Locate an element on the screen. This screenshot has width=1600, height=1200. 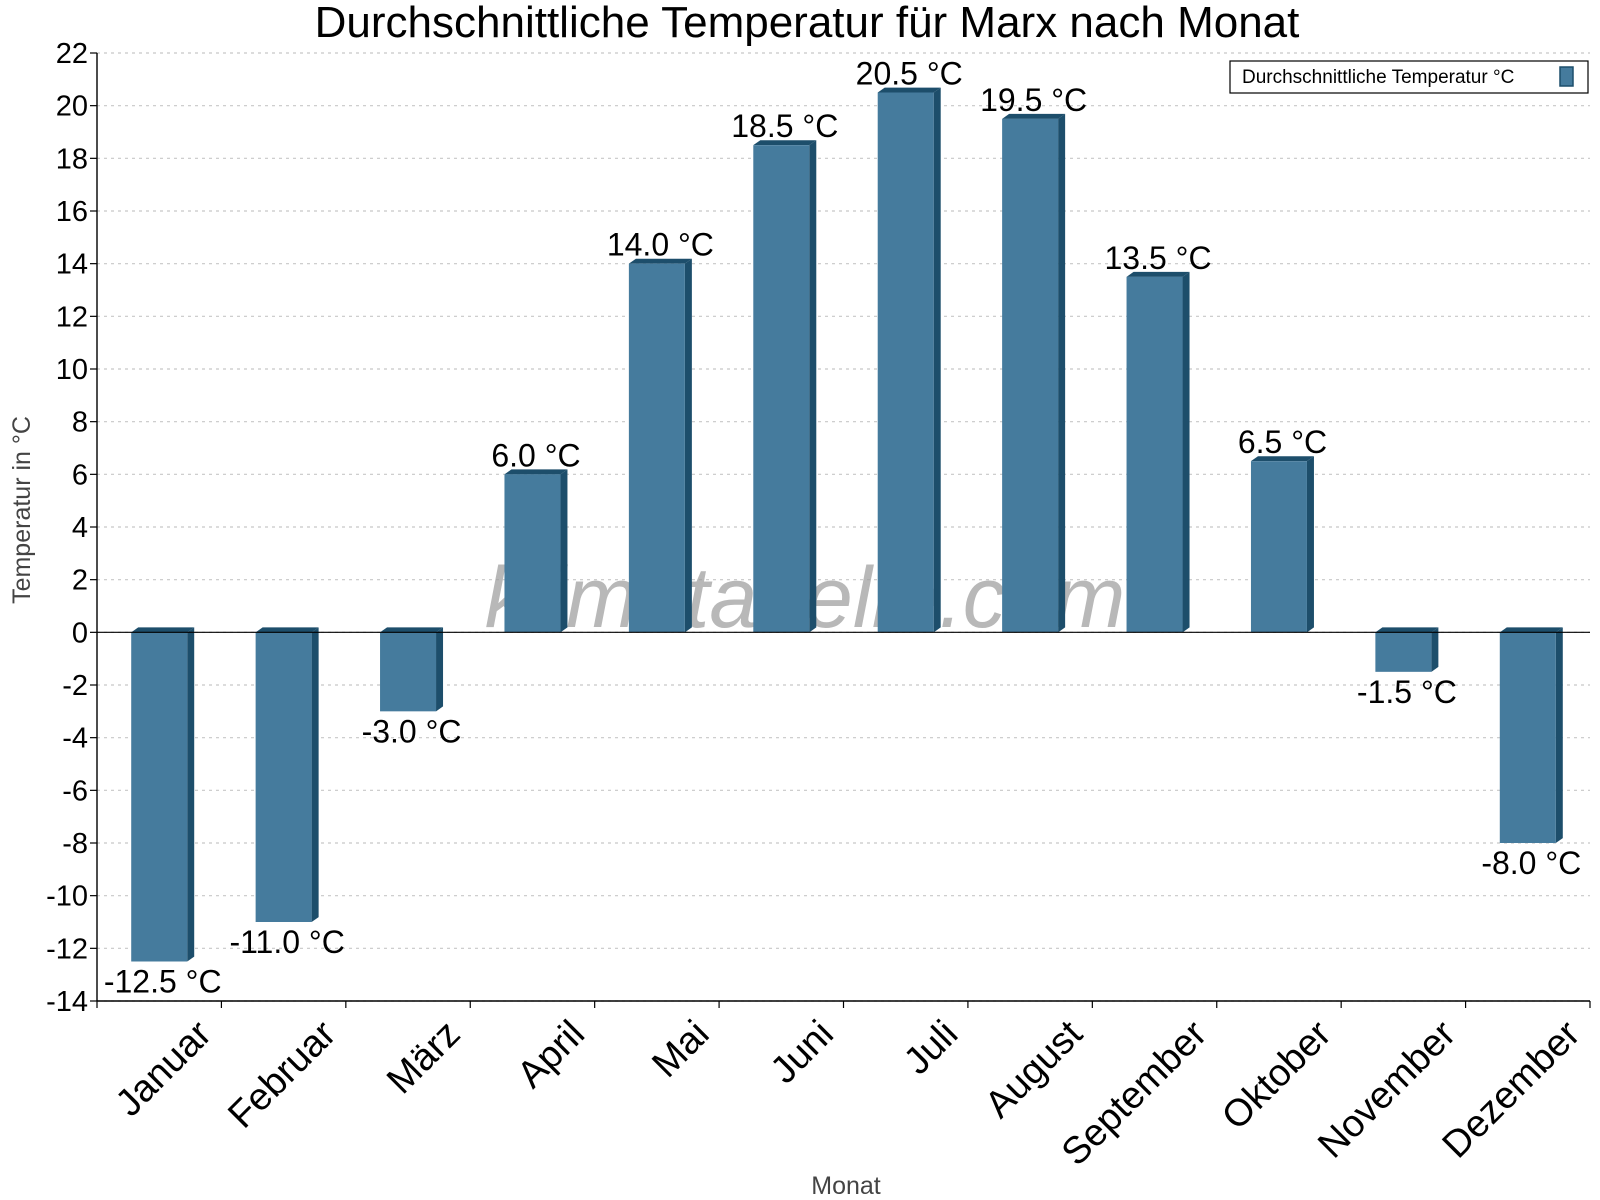
y-tick-label: 8 is located at coordinates (80, 423).